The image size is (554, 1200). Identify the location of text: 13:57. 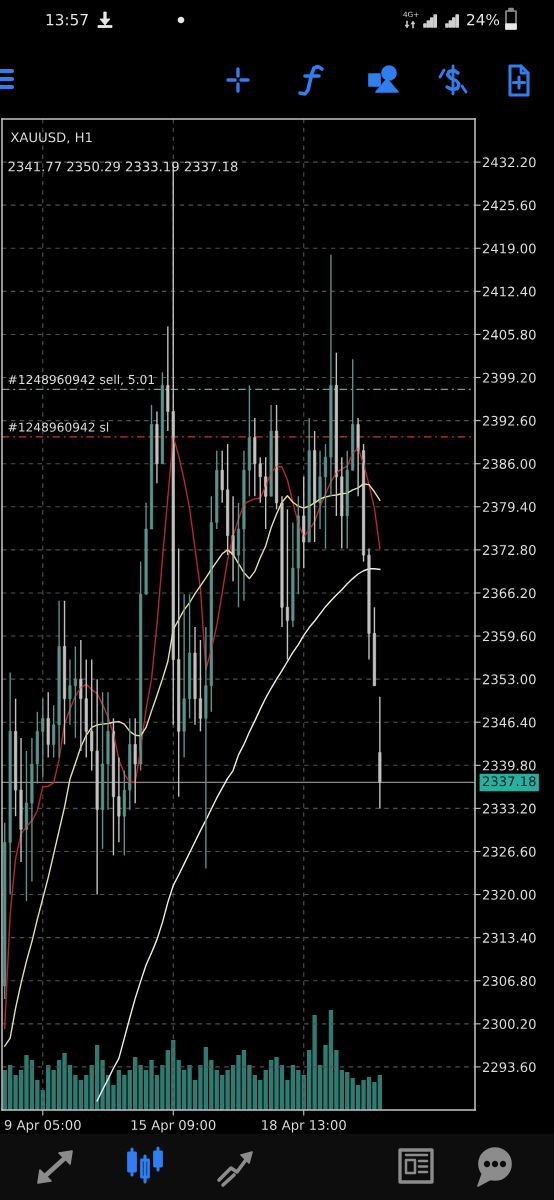
(67, 19).